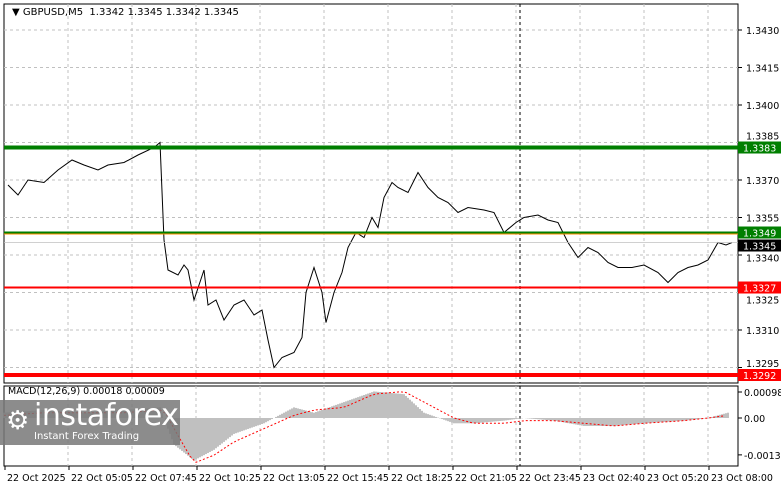 The width and height of the screenshot is (781, 489). I want to click on price-tick-label: 1.3295, so click(762, 364).